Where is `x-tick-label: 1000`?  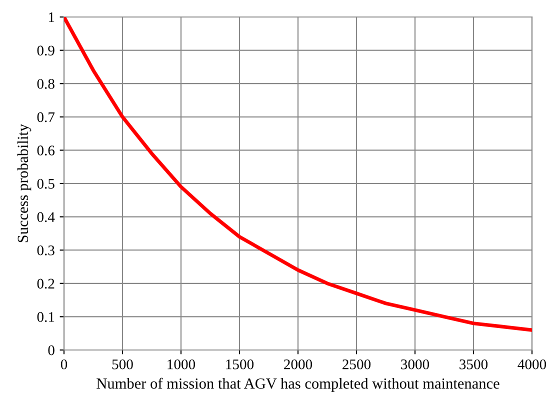 x-tick-label: 1000 is located at coordinates (182, 364).